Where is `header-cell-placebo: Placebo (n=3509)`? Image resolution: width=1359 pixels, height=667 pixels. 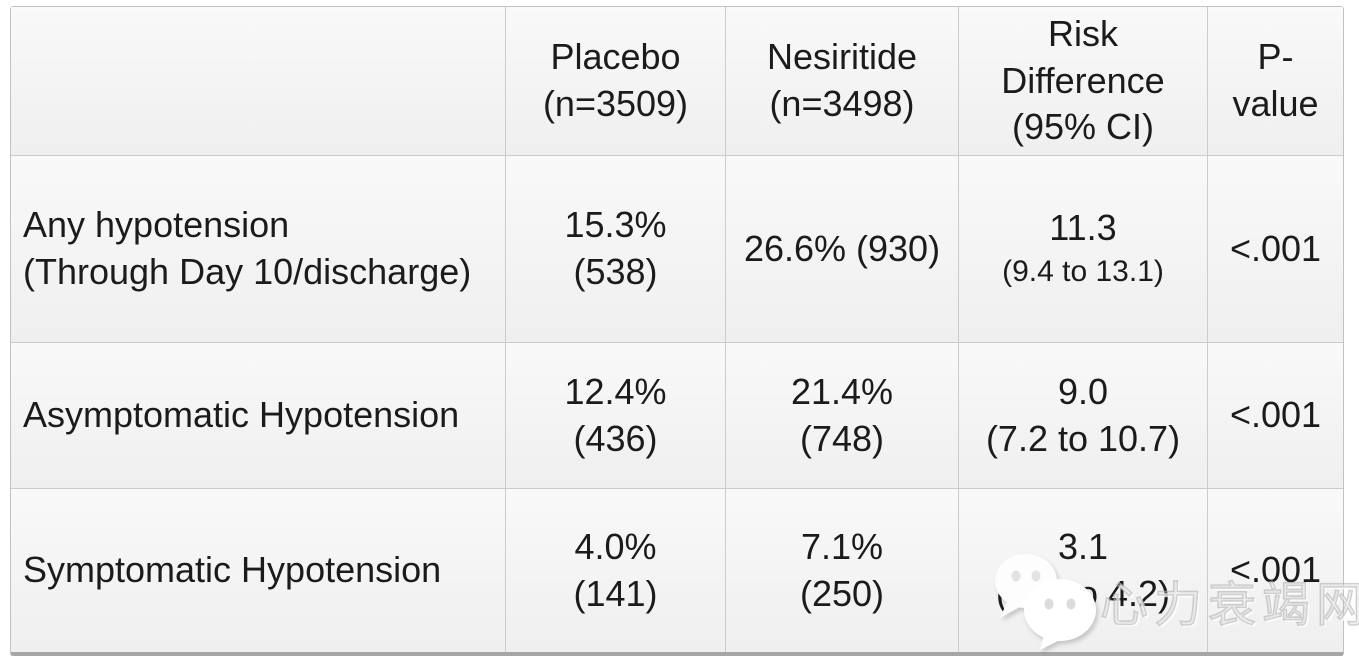
header-cell-placebo: Placebo (n=3509) is located at coordinates (616, 81).